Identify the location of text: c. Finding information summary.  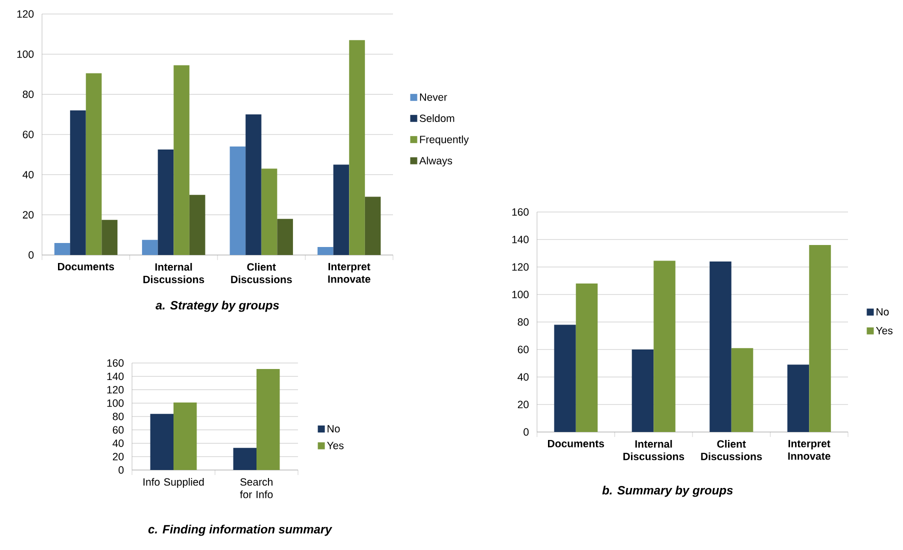
(240, 530).